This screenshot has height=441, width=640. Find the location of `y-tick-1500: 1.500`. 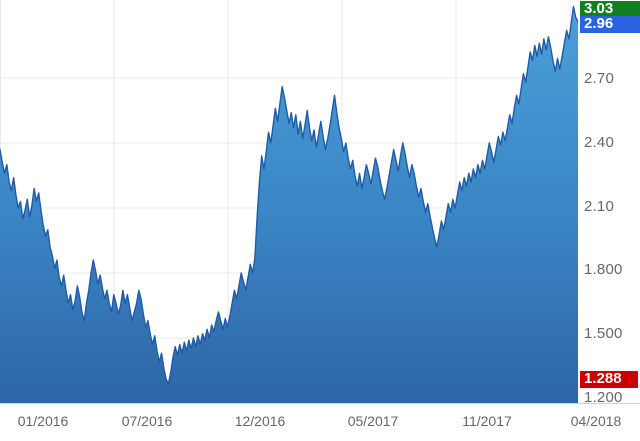

y-tick-1500: 1.500 is located at coordinates (603, 333).